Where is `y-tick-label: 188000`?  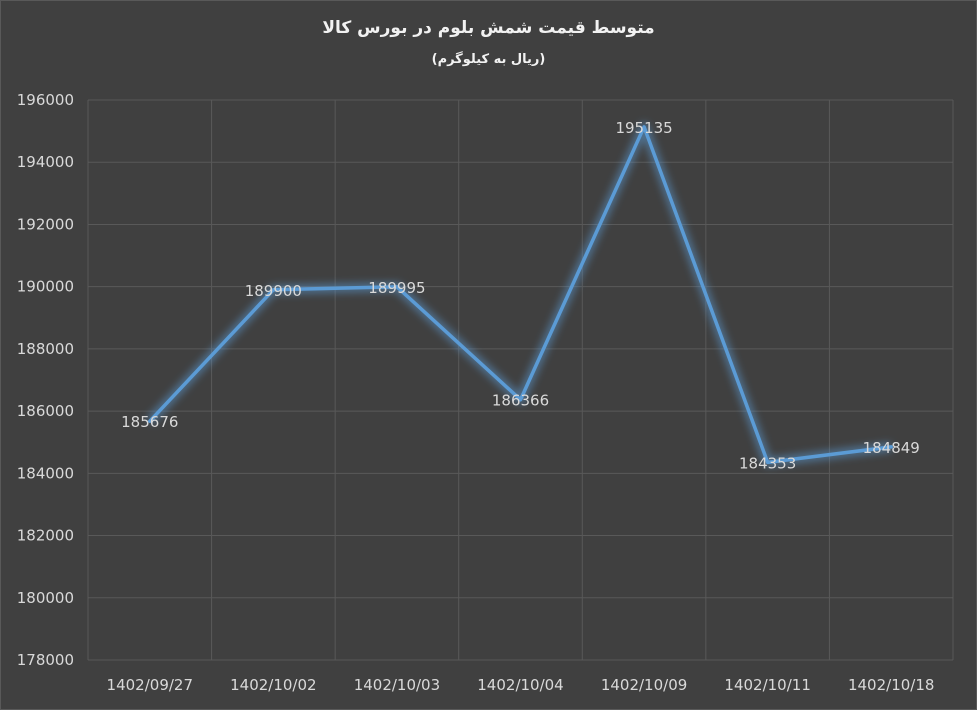 y-tick-label: 188000 is located at coordinates (45, 349).